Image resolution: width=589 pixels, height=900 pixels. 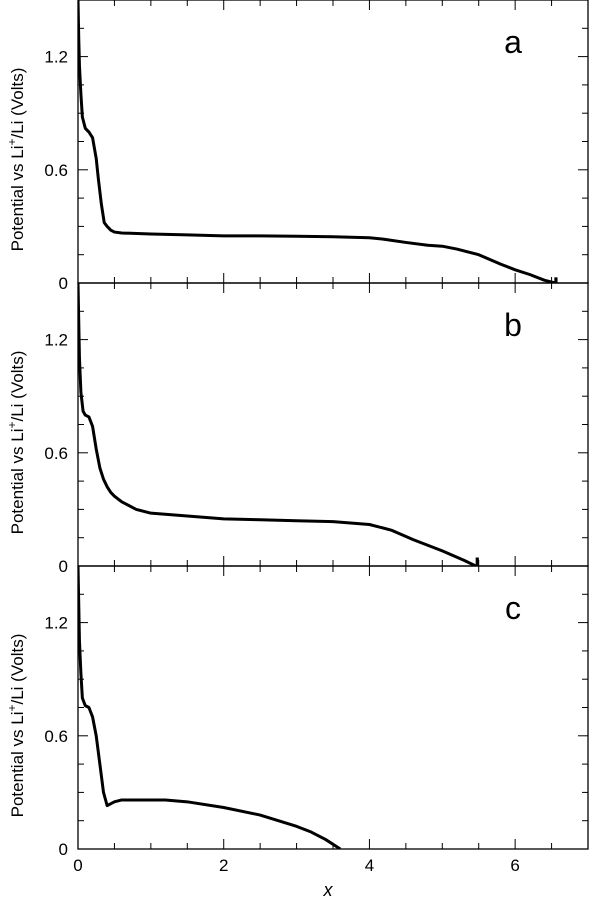 I want to click on x-axis-title: x, so click(x=328, y=890).